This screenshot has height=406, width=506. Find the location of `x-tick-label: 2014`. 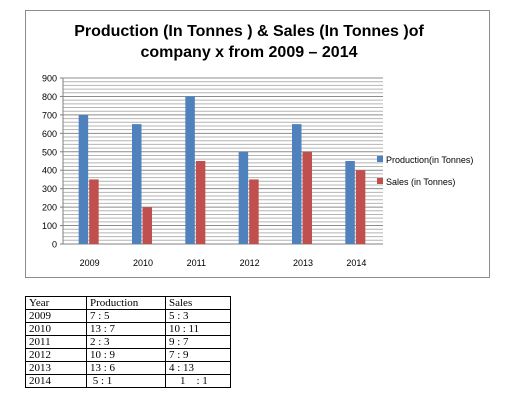

x-tick-label: 2014 is located at coordinates (356, 263).